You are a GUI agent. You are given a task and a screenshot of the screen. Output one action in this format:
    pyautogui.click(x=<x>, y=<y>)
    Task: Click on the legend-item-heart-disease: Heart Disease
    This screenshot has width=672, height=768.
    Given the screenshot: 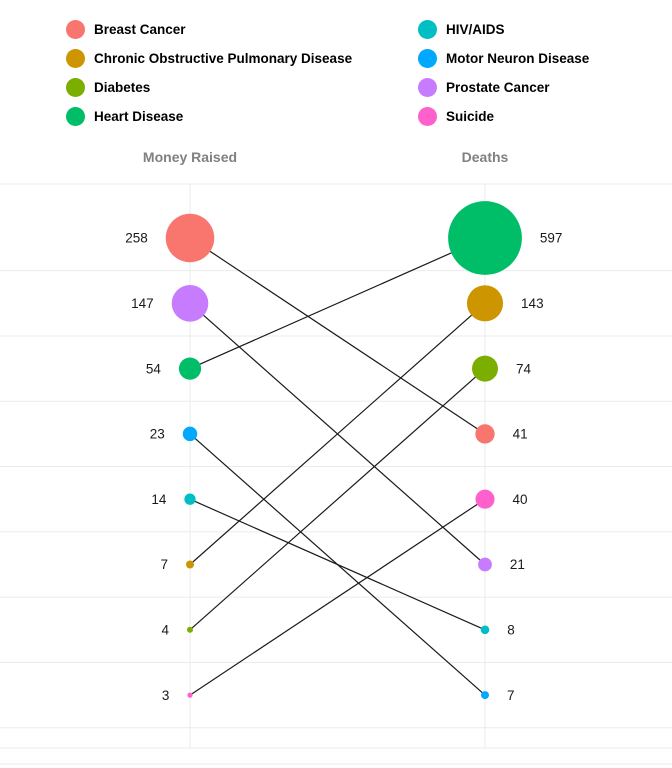 What is the action you would take?
    pyautogui.click(x=209, y=116)
    